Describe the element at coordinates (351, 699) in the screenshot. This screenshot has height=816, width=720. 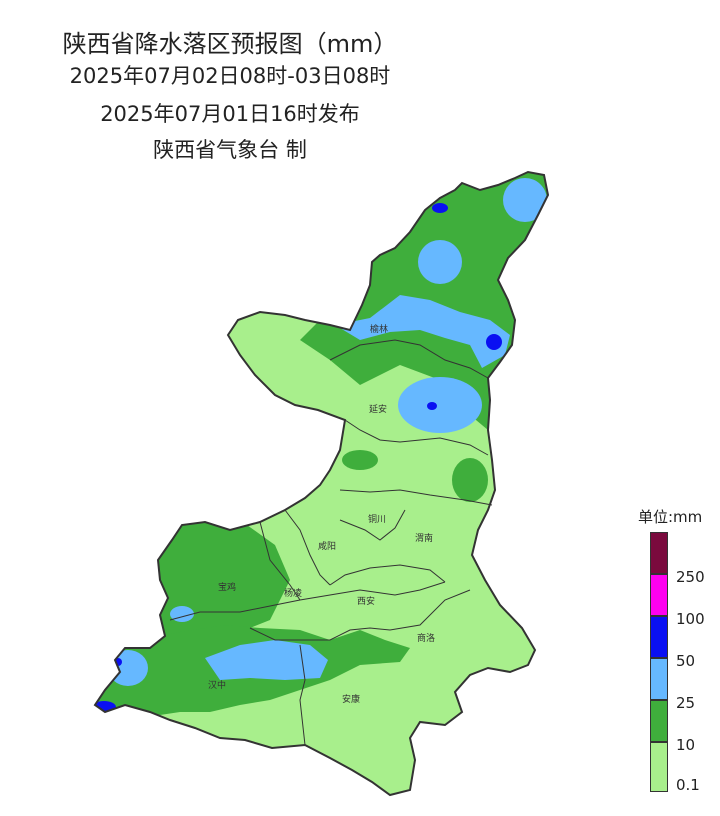
I see `city-label-ankang: 安康` at that location.